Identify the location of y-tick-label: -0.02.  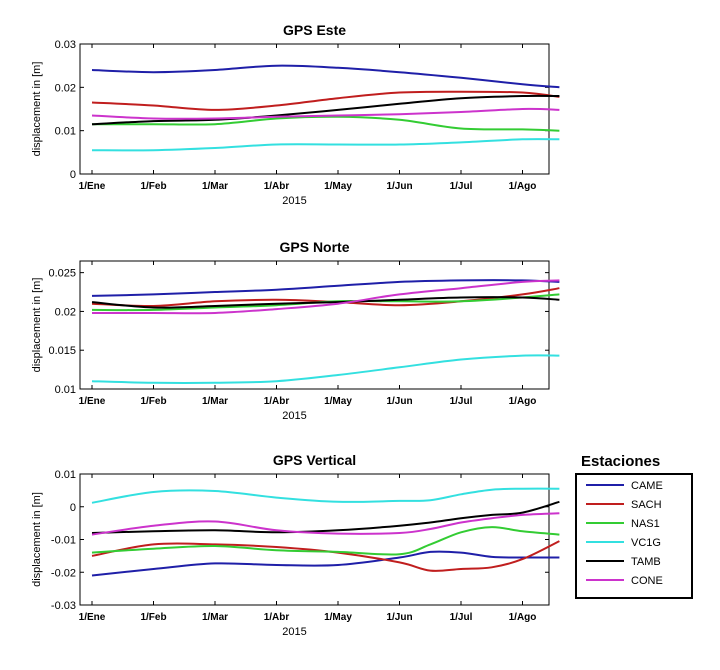
(63, 573).